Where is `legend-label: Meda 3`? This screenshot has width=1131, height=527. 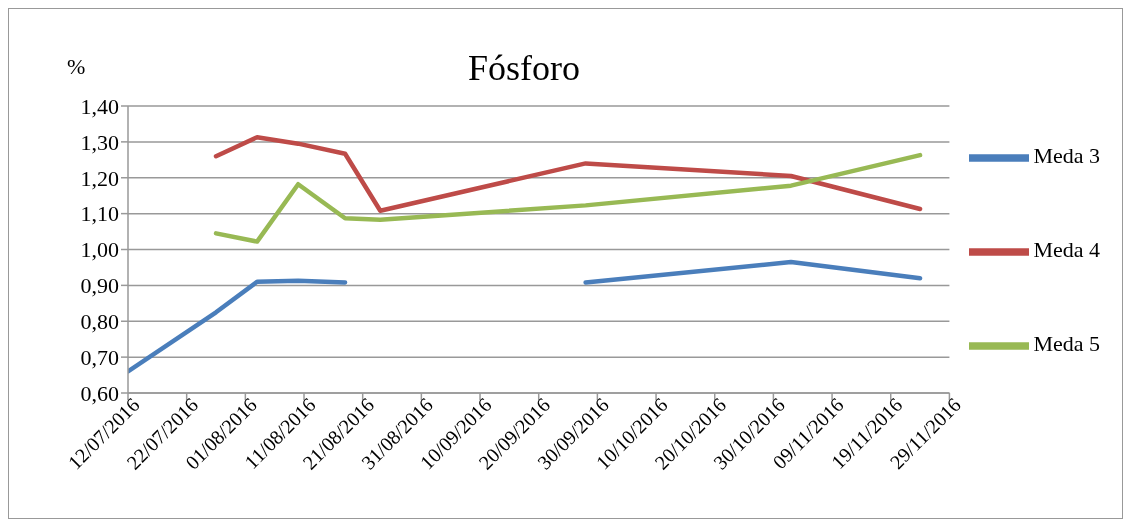
legend-label: Meda 3 is located at coordinates (1066, 155).